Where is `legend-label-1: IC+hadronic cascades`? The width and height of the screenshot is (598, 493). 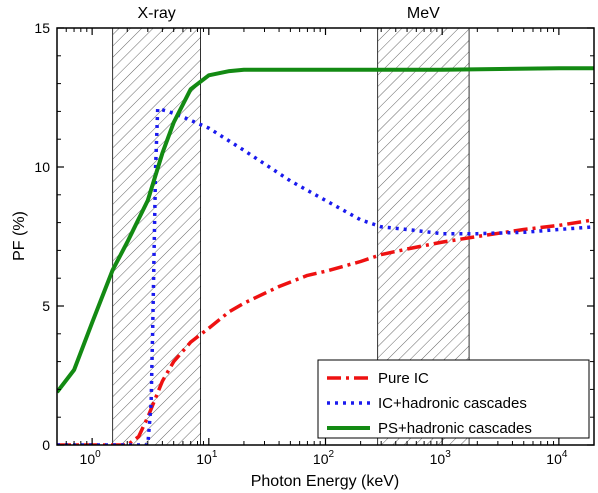 legend-label-1: IC+hadronic cascades is located at coordinates (452, 403).